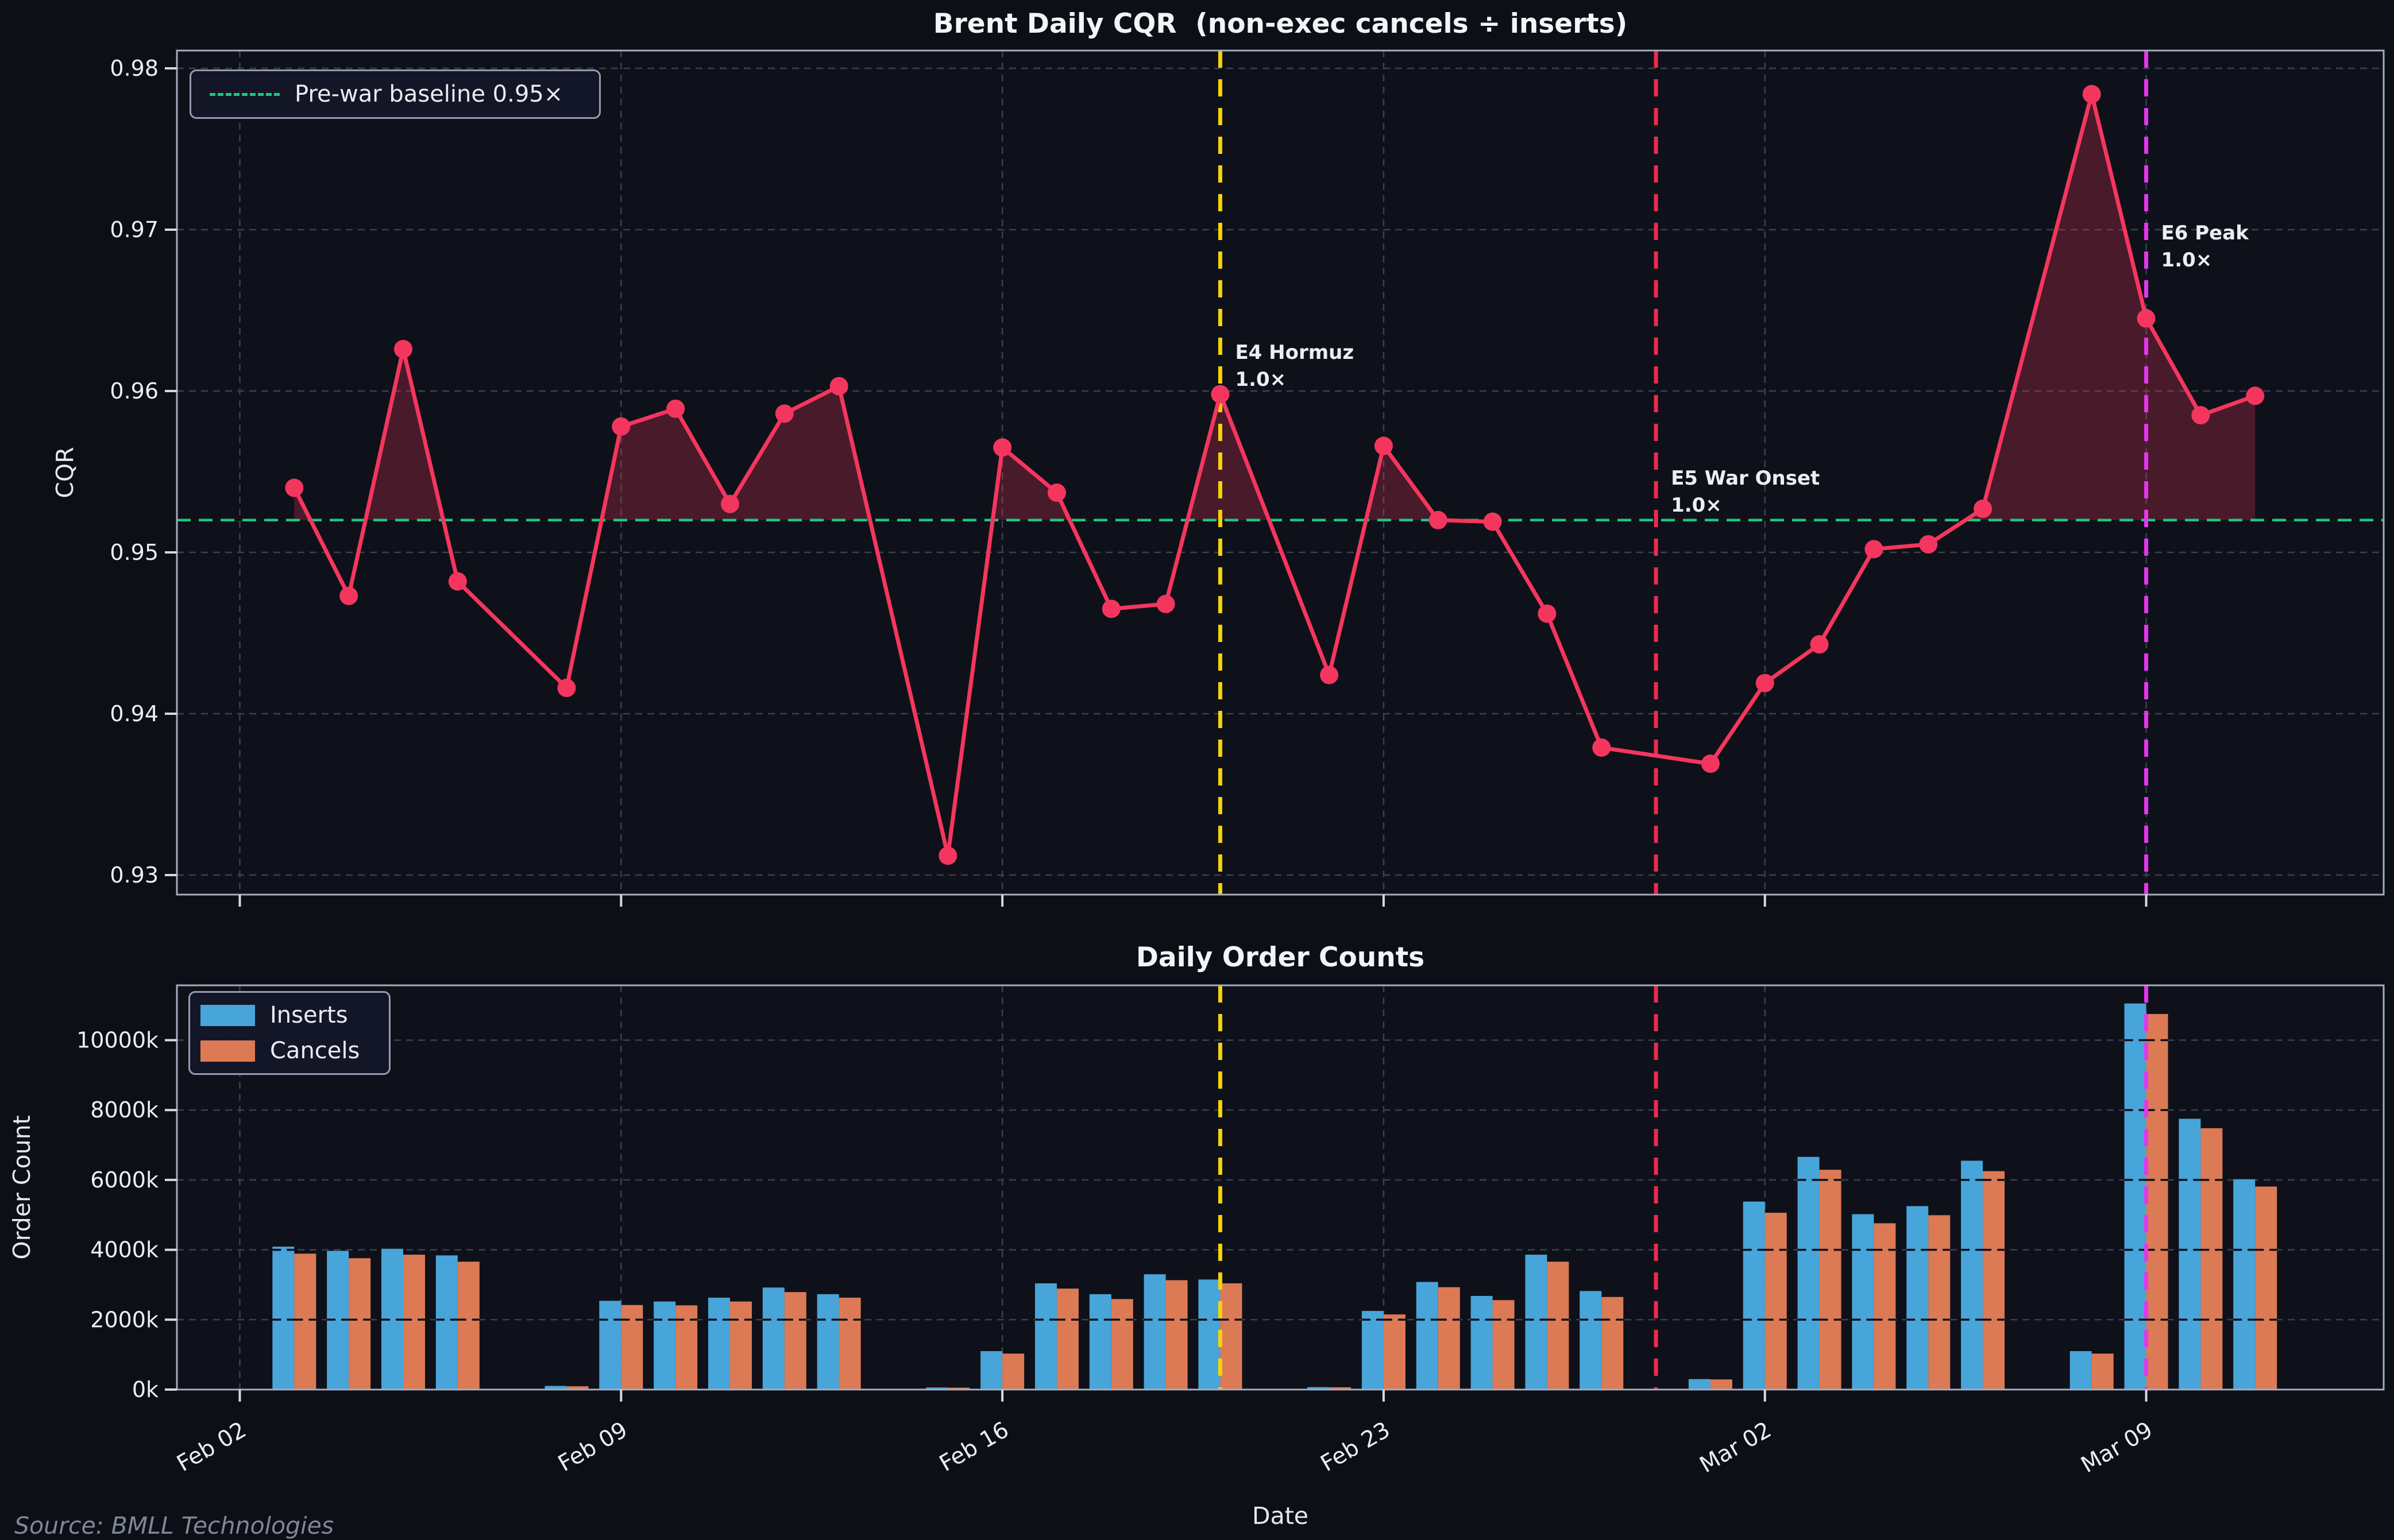 This screenshot has width=2394, height=1540. I want to click on event-label-e6-multiplier: 1.0×, so click(2186, 260).